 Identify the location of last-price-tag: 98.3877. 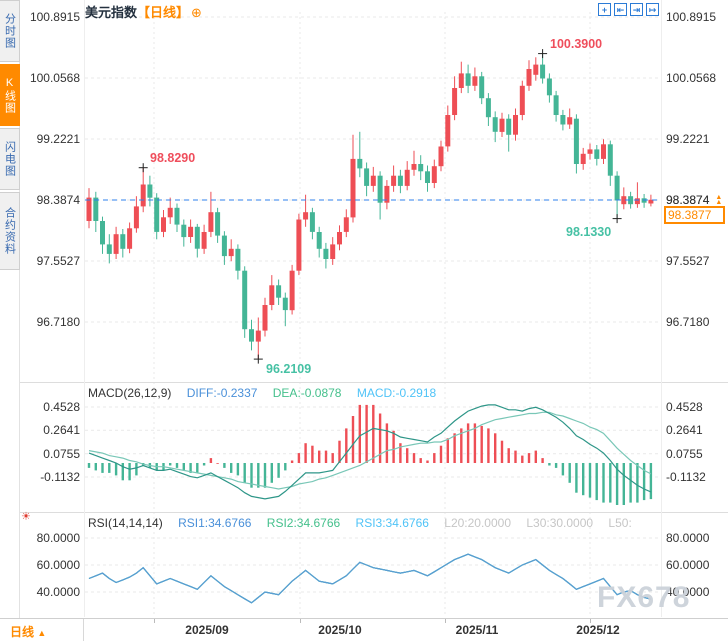
(694, 215).